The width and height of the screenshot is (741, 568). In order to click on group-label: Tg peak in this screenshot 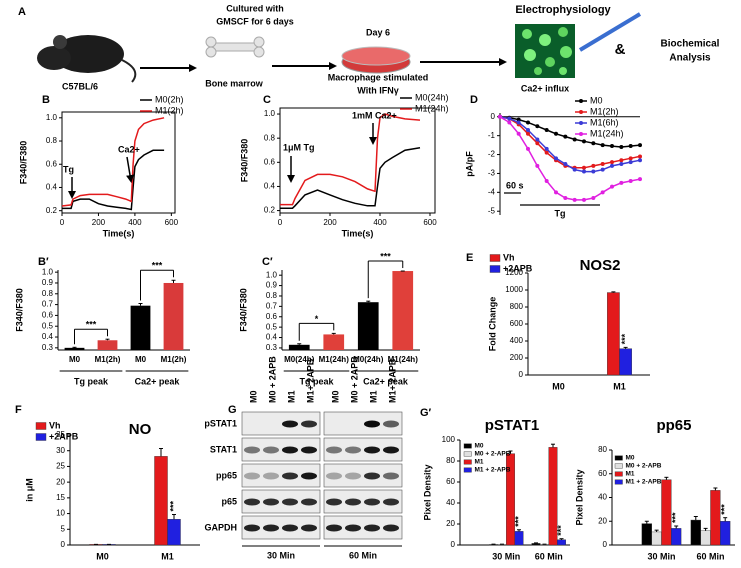, I will do `click(316, 381)`.